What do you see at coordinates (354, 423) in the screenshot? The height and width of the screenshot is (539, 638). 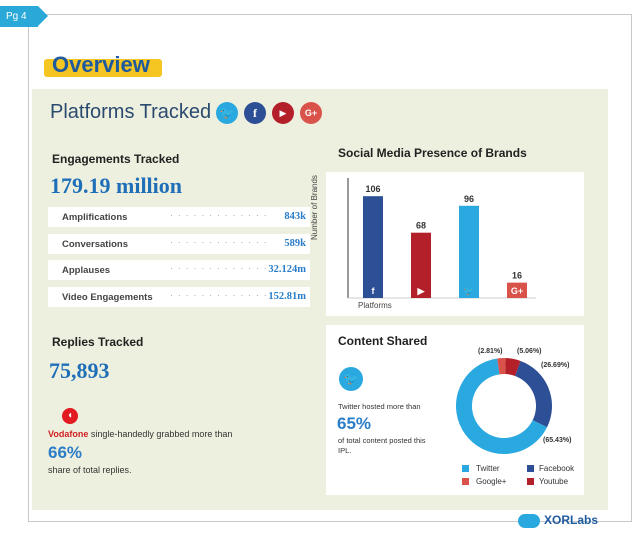 I see `content-pct: 65%` at bounding box center [354, 423].